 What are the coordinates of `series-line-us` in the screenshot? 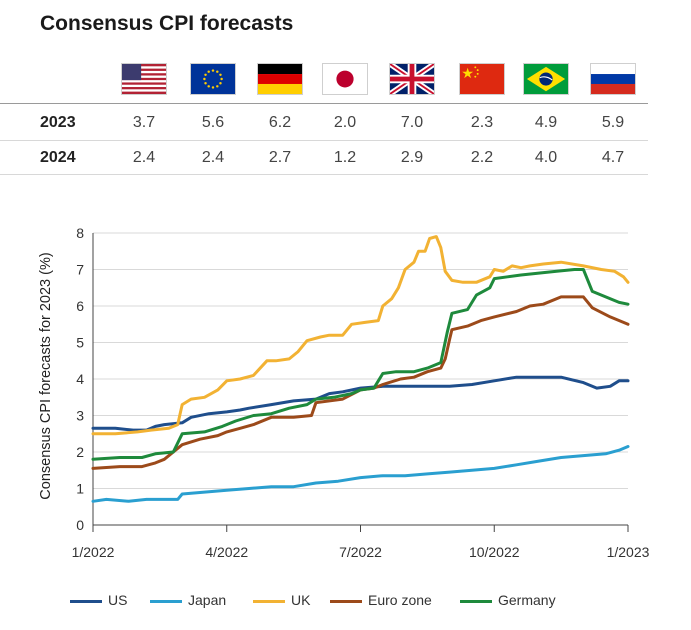 It's located at (360, 403).